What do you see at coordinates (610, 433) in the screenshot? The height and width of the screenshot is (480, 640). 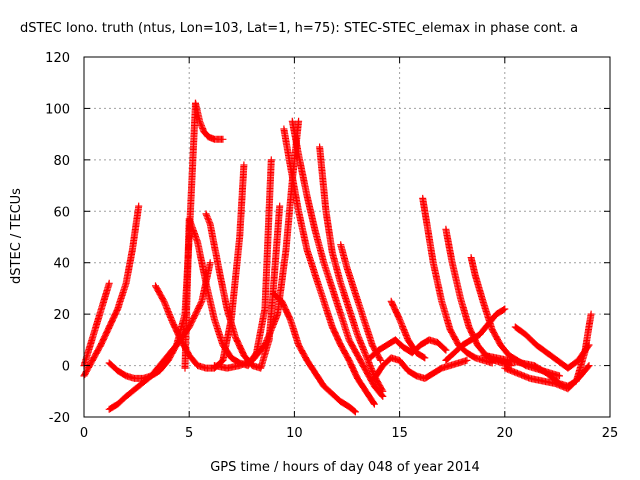 I see `x-tick-label: 25` at bounding box center [610, 433].